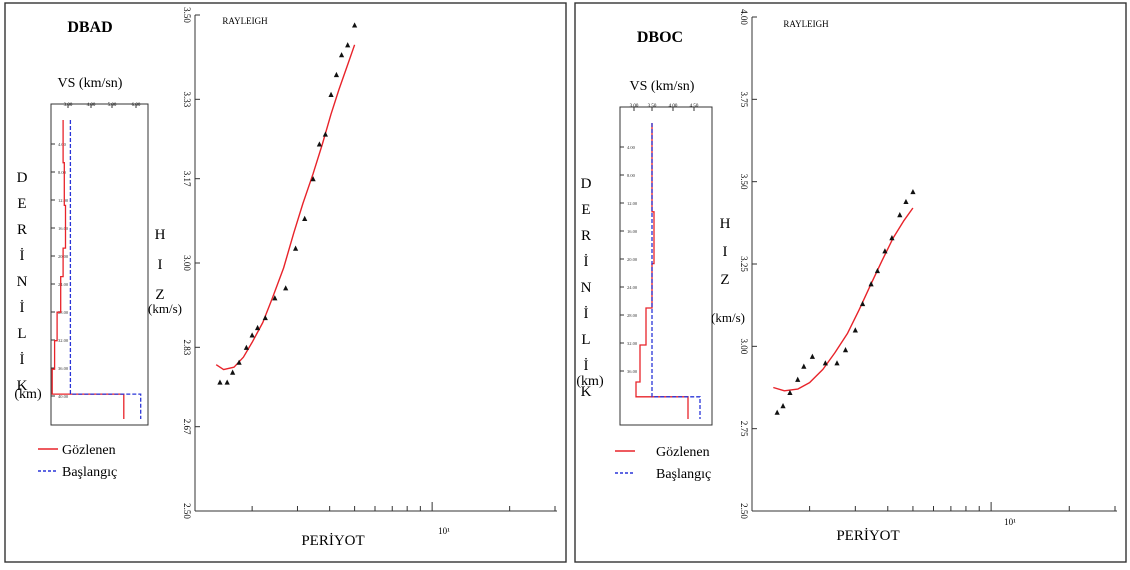  Describe the element at coordinates (187, 99) in the screenshot. I see `y-tick-label: 3.33` at that location.